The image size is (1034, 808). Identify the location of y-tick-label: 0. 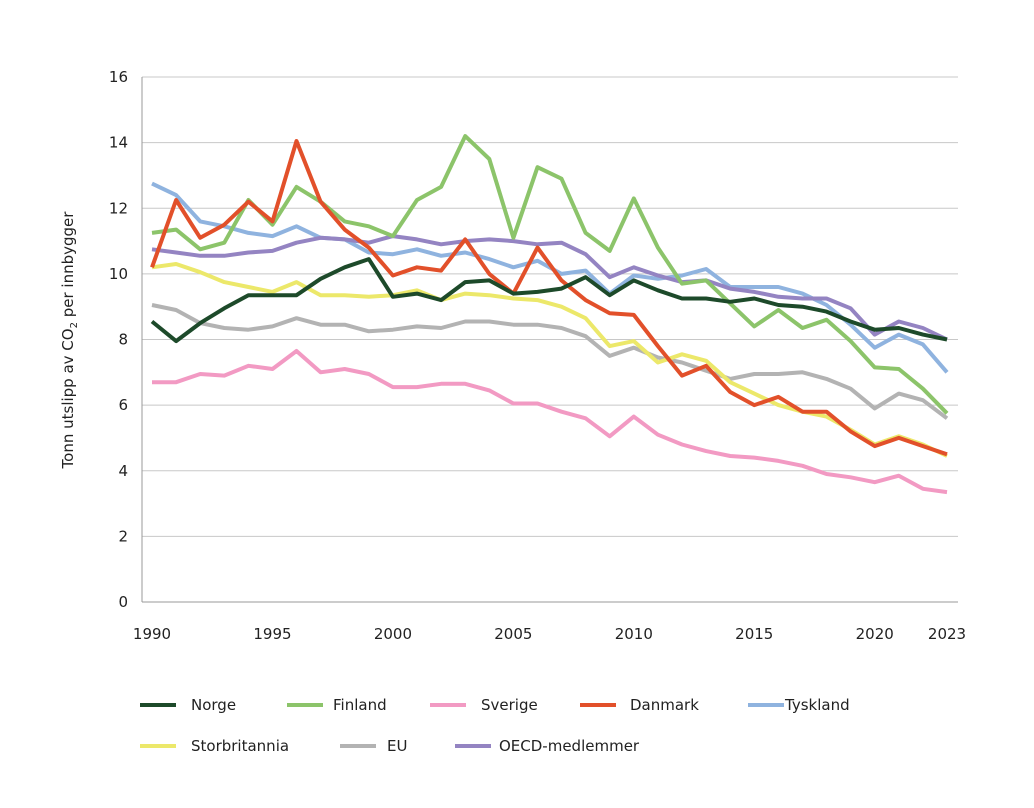
(123, 602).